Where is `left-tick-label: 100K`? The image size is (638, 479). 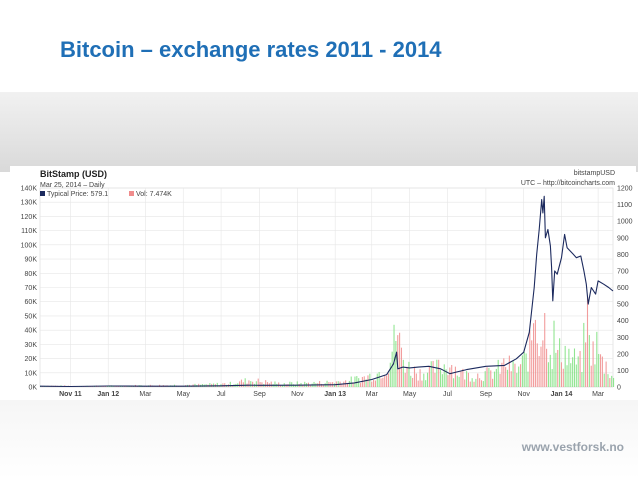
left-tick-label: 100K is located at coordinates (29, 245).